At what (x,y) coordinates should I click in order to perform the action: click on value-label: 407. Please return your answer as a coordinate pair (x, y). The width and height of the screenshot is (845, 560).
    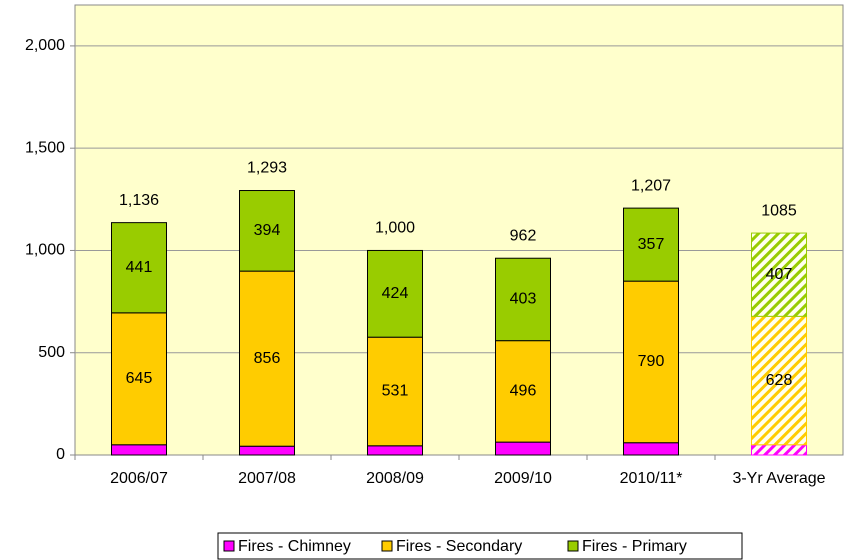
    Looking at the image, I should click on (779, 274).